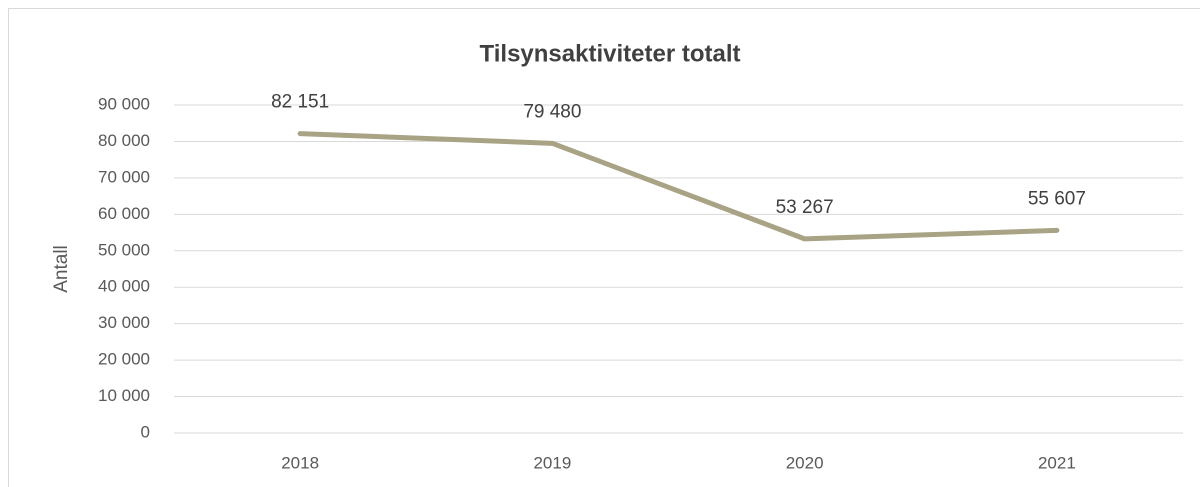 The height and width of the screenshot is (487, 1200). Describe the element at coordinates (300, 462) in the screenshot. I see `x-tick-label: 2018` at that location.